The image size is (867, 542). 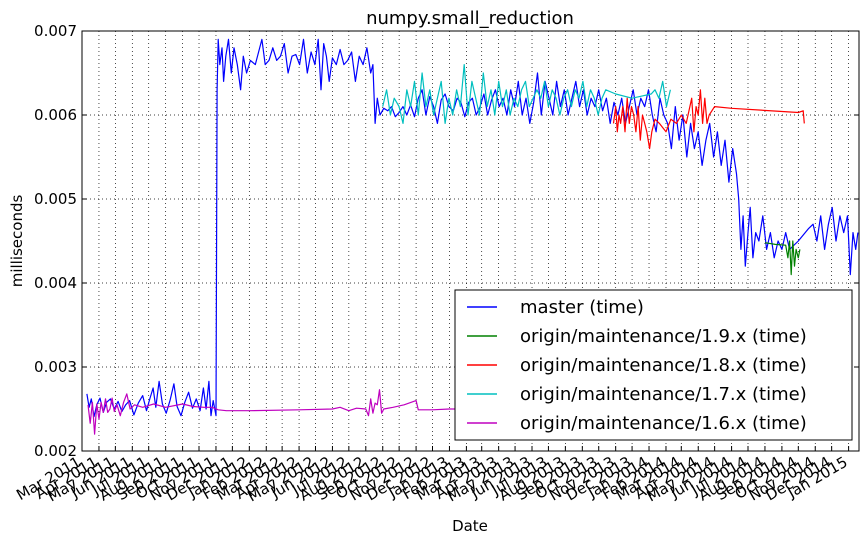 What do you see at coordinates (55, 115) in the screenshot?
I see `y-tick-label: 0.006` at bounding box center [55, 115].